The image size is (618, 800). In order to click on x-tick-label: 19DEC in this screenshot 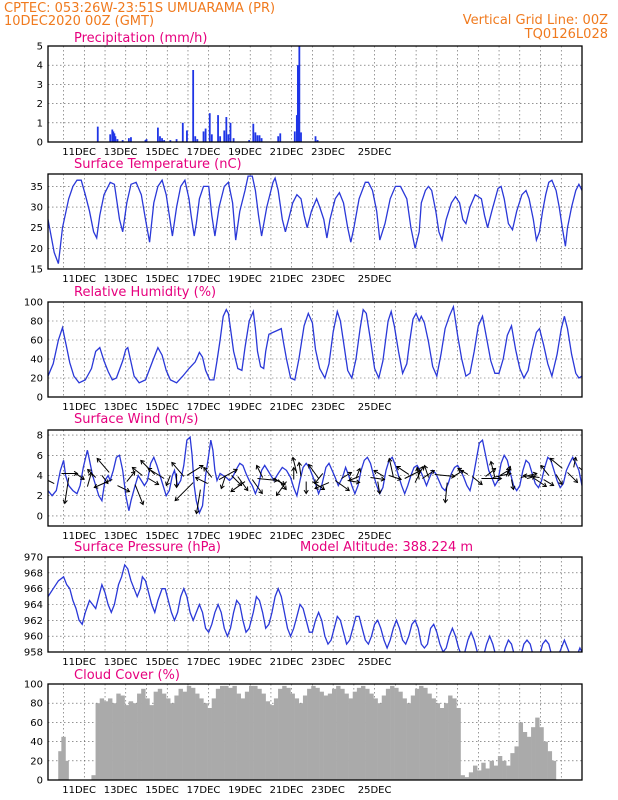, I will do `click(245, 279)`.